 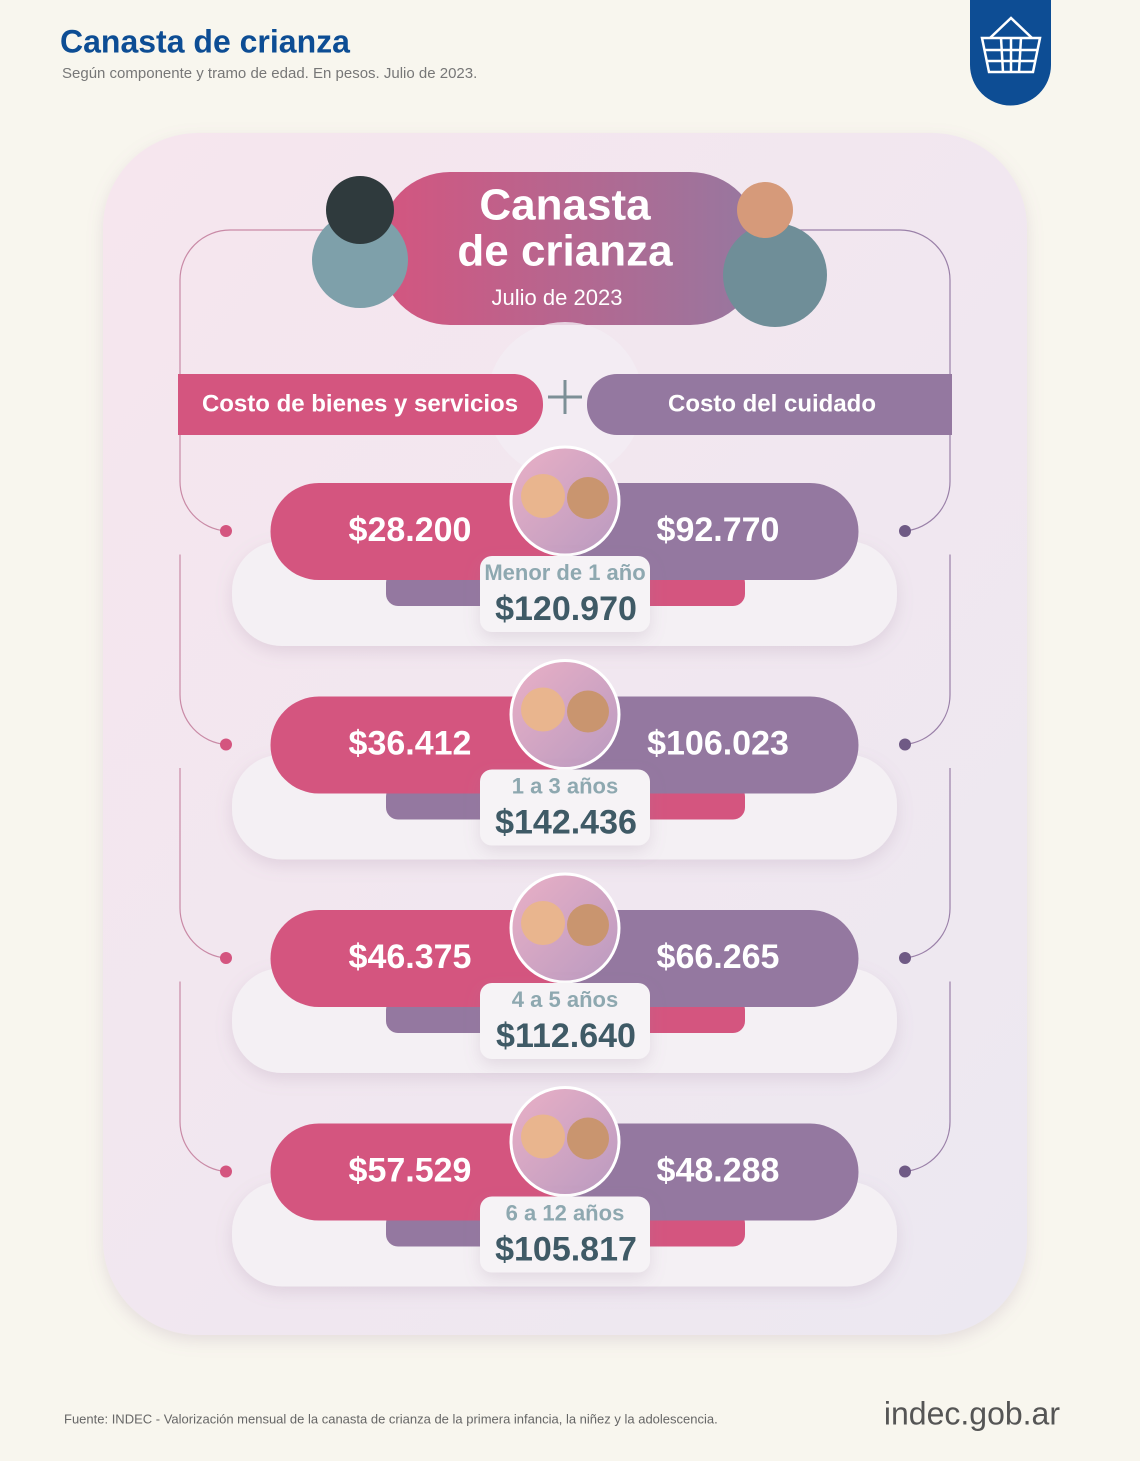 What do you see at coordinates (565, 397) in the screenshot?
I see `plus-sign` at bounding box center [565, 397].